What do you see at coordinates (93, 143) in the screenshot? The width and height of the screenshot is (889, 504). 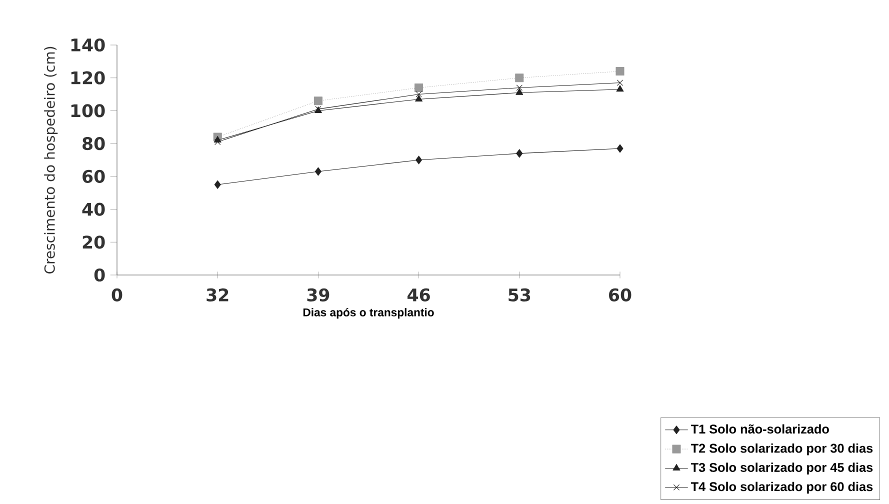 I see `y-tick-label: 80` at bounding box center [93, 143].